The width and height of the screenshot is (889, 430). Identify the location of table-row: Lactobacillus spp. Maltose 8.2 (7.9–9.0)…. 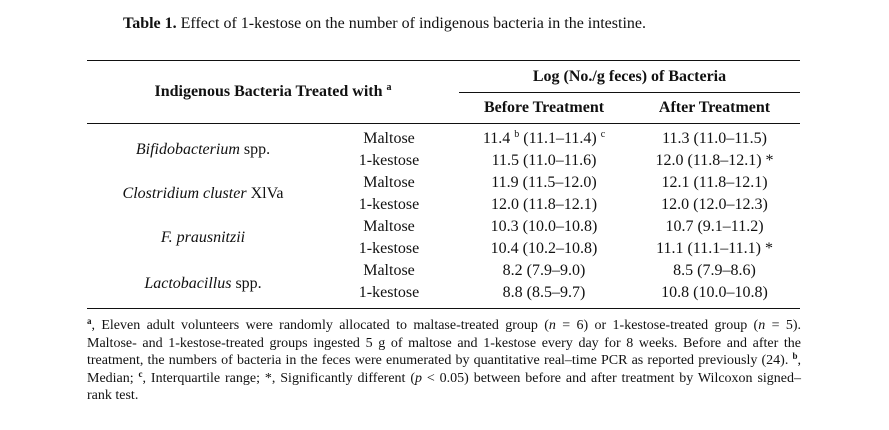
(443, 284).